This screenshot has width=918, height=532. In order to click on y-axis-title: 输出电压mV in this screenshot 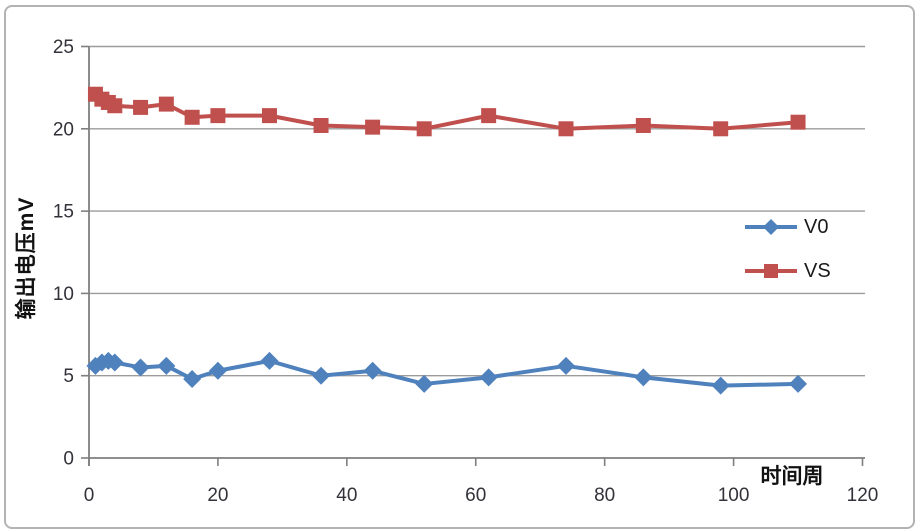, I will do `click(26, 258)`.